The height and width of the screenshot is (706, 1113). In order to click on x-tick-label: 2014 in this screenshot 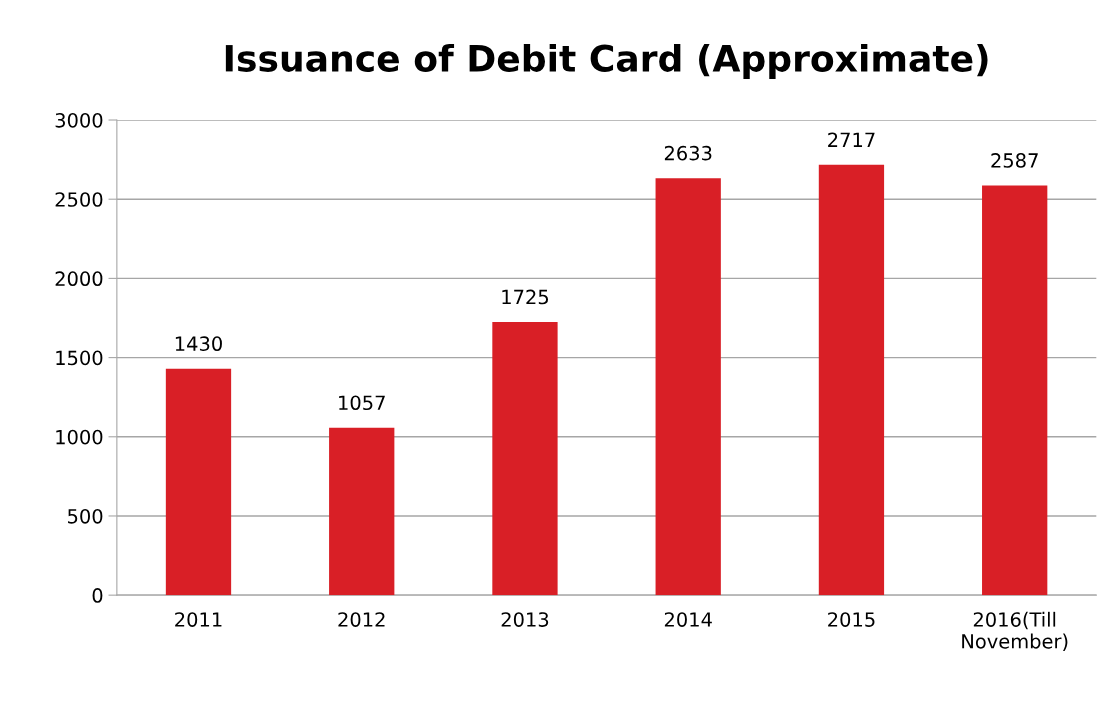, I will do `click(688, 619)`.